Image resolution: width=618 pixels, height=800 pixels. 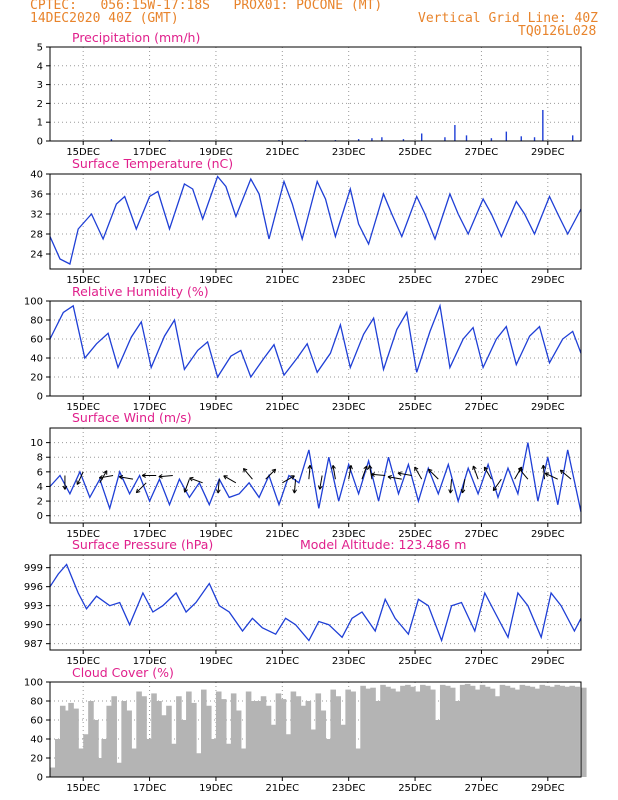 What do you see at coordinates (150, 152) in the screenshot?
I see `x-tick-label: 17DEC` at bounding box center [150, 152].